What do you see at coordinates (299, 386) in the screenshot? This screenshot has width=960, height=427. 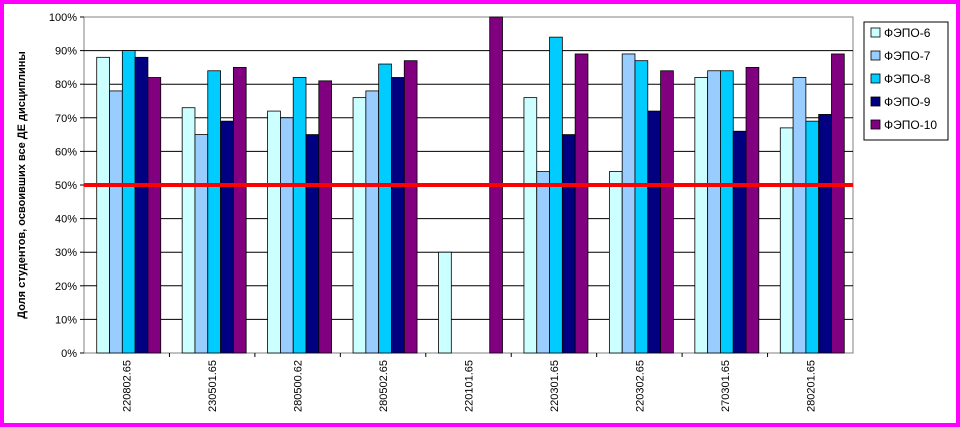 I see `x-category-label: 280500.62` at bounding box center [299, 386].